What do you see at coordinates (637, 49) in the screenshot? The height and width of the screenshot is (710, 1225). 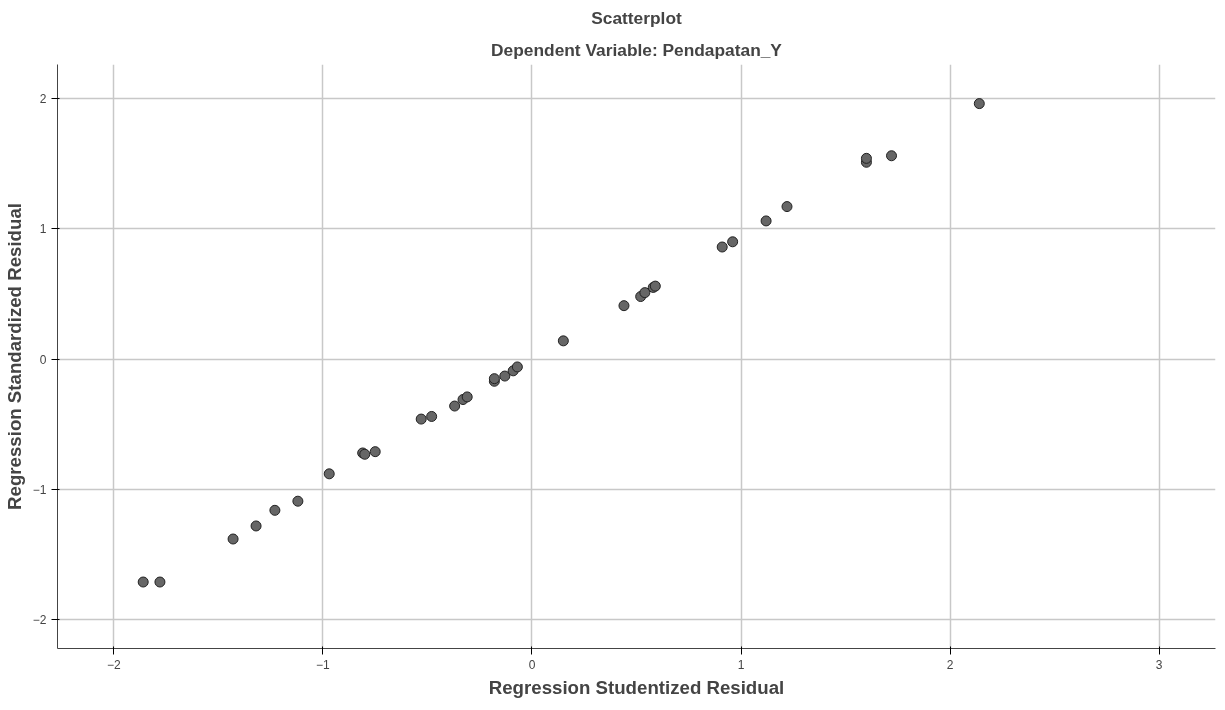 I see `chart-subtitle: Dependent Variable: Pendapatan_Y` at bounding box center [637, 49].